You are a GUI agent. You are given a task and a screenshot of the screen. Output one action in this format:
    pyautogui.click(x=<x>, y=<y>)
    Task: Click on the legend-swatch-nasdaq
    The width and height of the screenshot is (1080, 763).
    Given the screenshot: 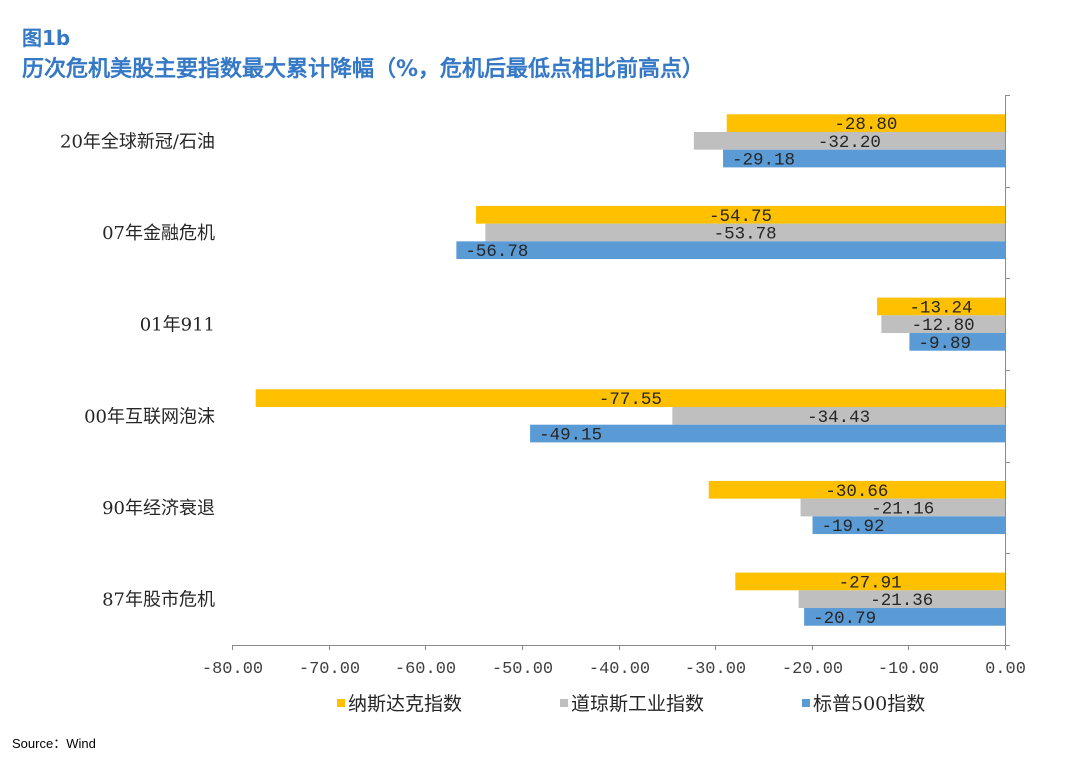 What is the action you would take?
    pyautogui.click(x=341, y=703)
    